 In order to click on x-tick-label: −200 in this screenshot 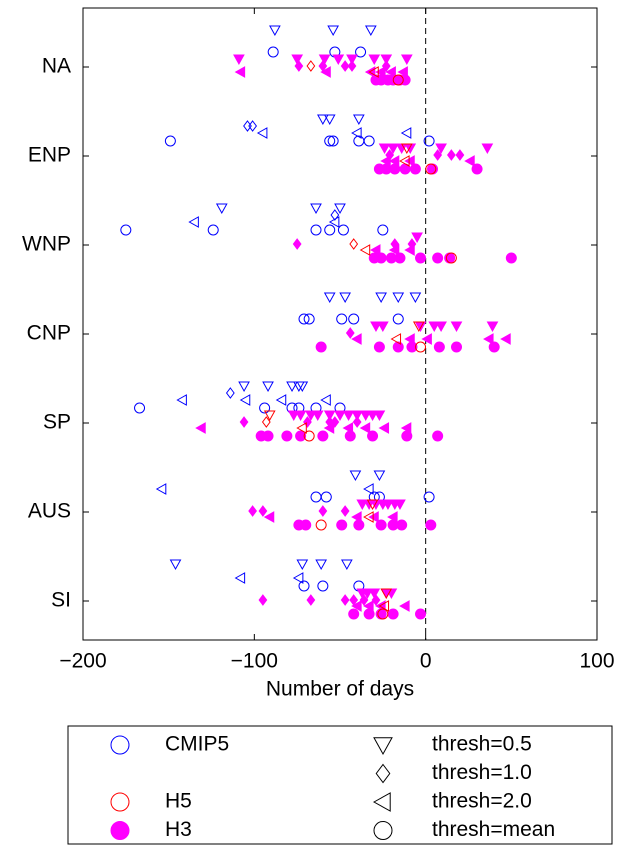, I will do `click(82, 661)`.